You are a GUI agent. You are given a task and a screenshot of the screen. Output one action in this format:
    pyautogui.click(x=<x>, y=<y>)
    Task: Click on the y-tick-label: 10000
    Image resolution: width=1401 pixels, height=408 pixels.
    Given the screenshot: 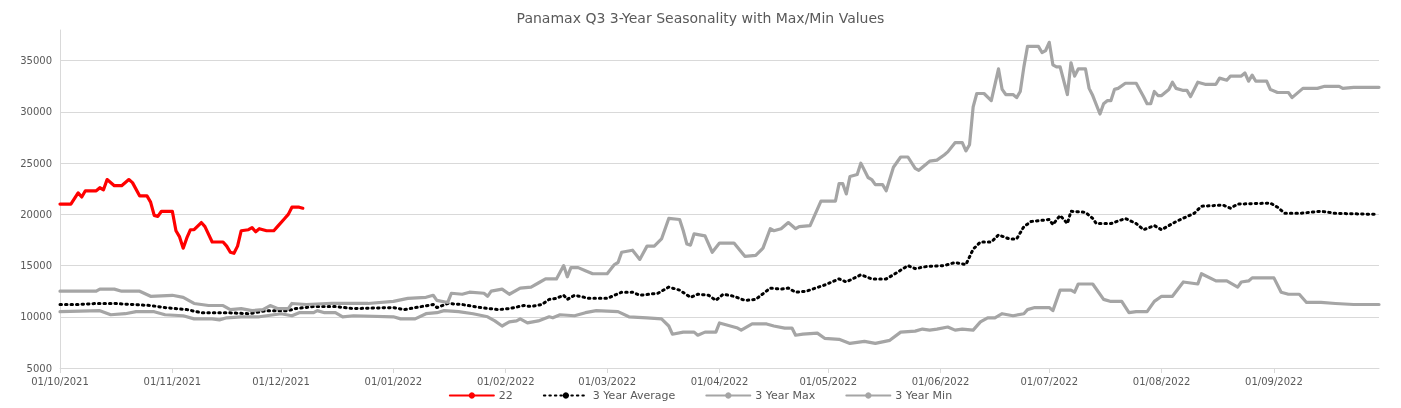 What is the action you would take?
    pyautogui.click(x=36, y=317)
    